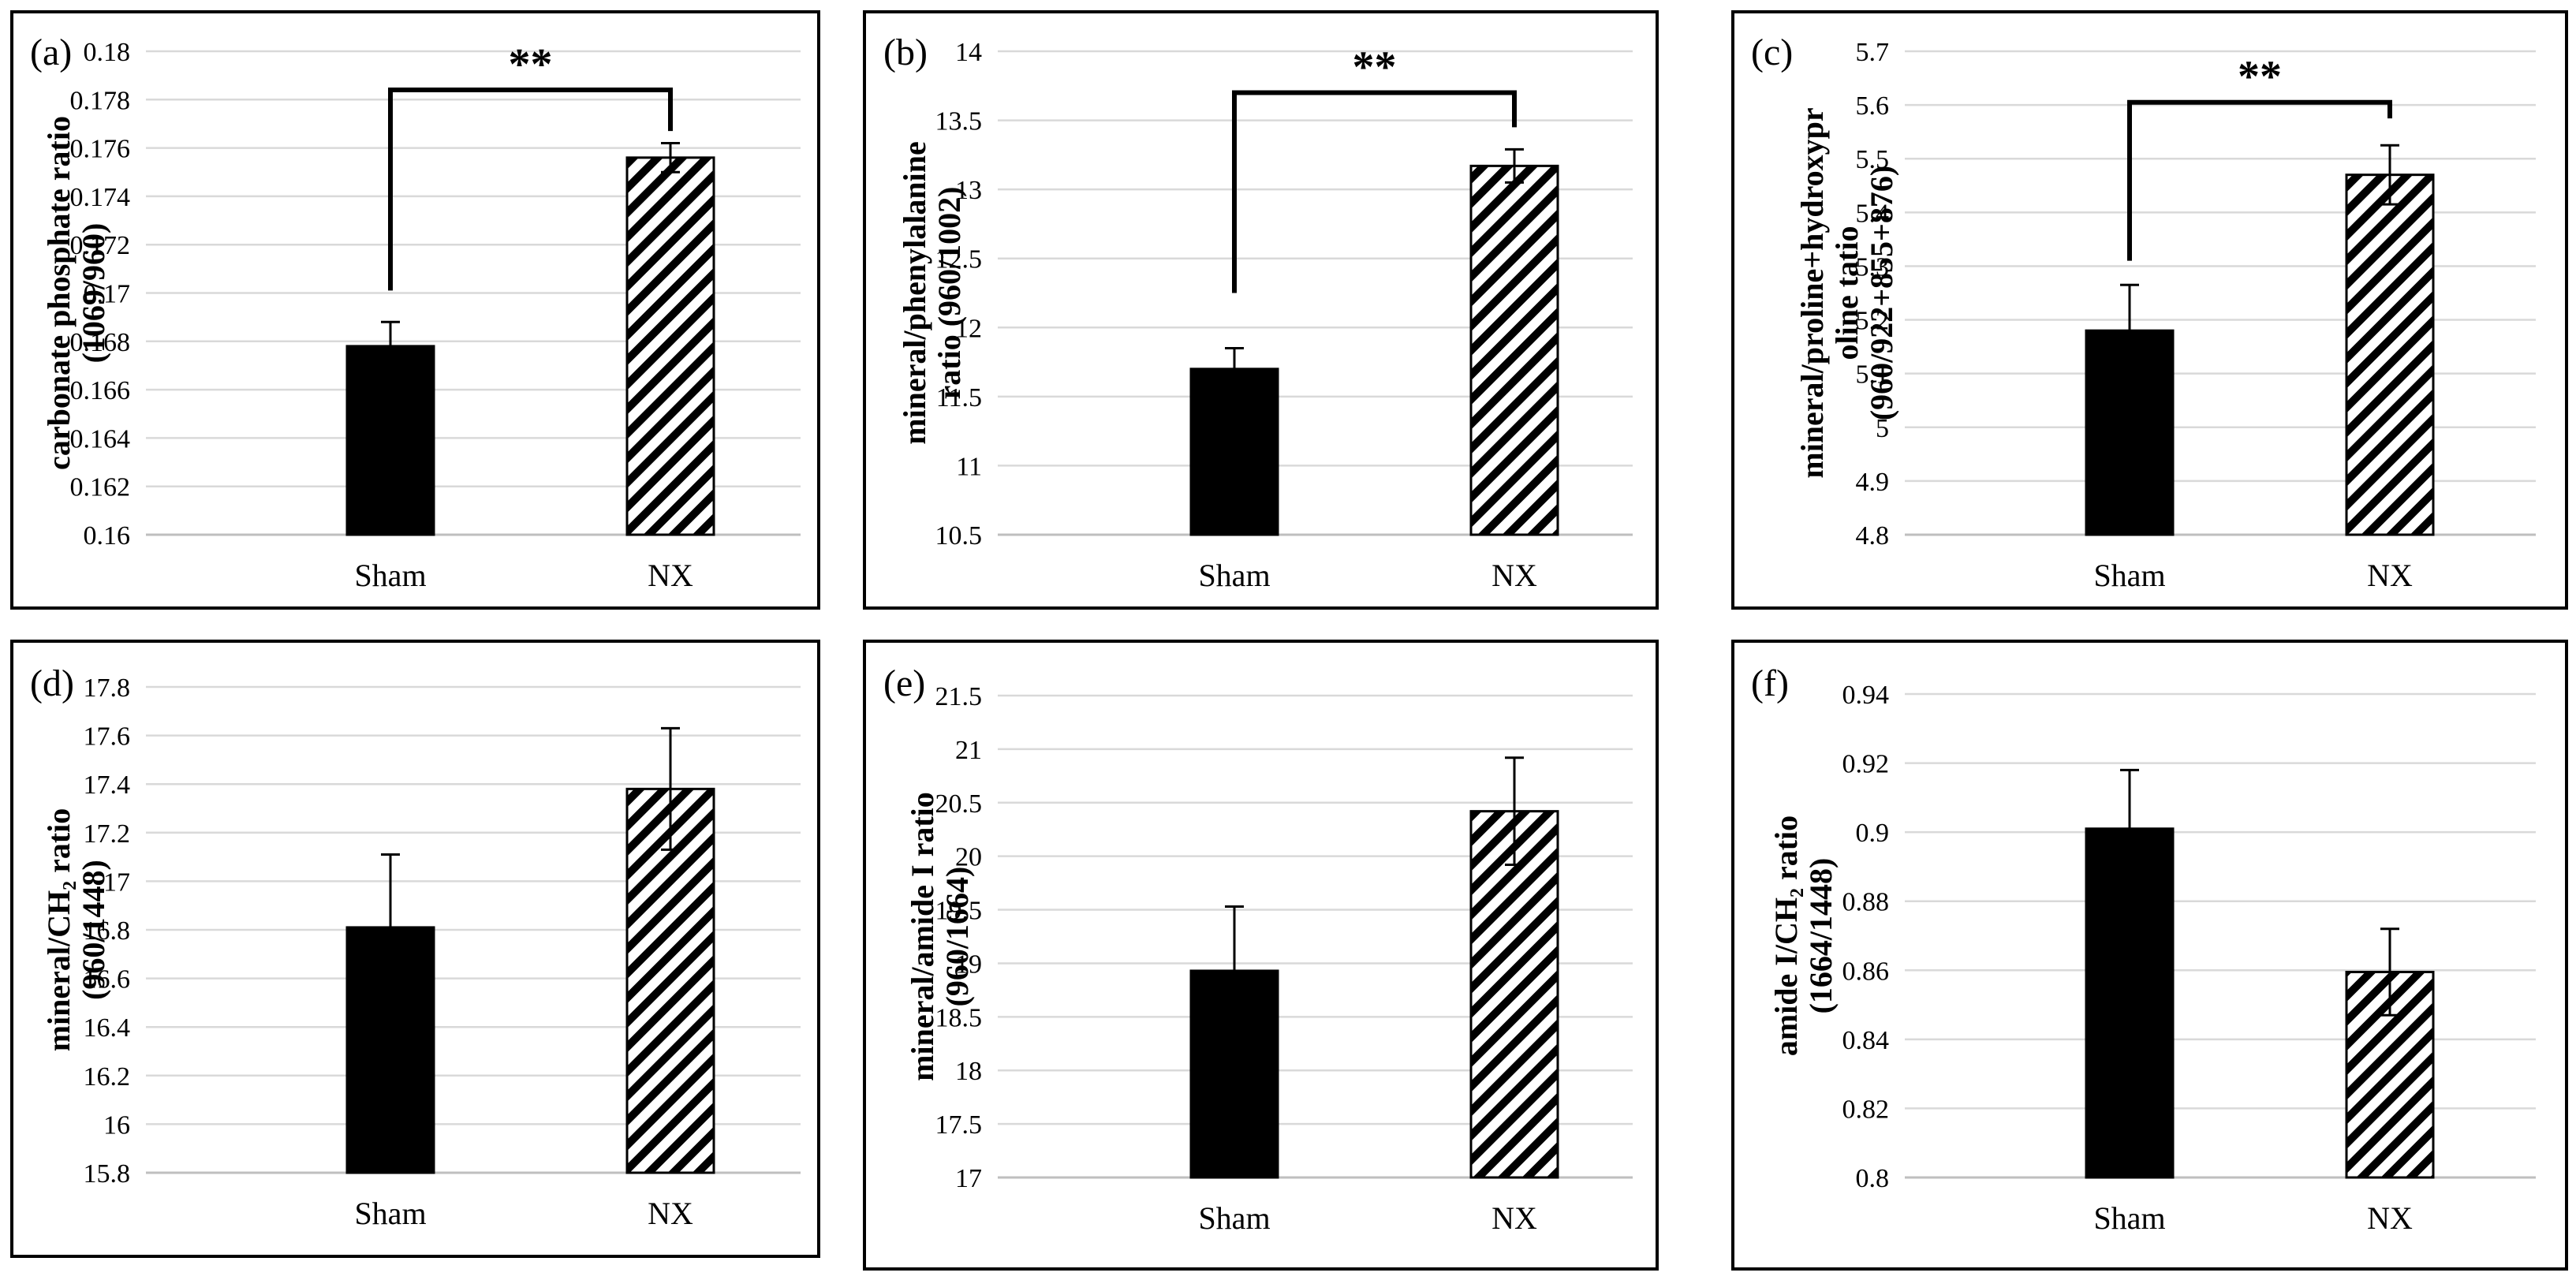  Describe the element at coordinates (107, 834) in the screenshot. I see `y-tick-label: 17.2` at that location.